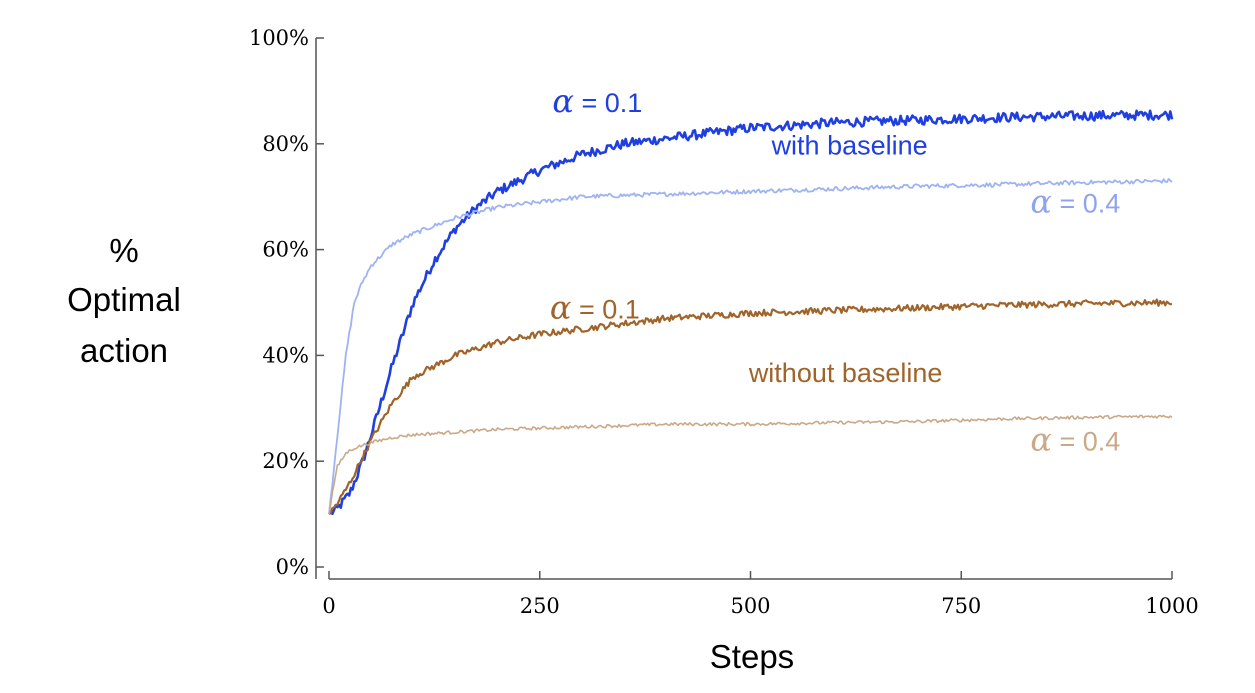  I want to click on x-tick-label: 0, so click(328, 606).